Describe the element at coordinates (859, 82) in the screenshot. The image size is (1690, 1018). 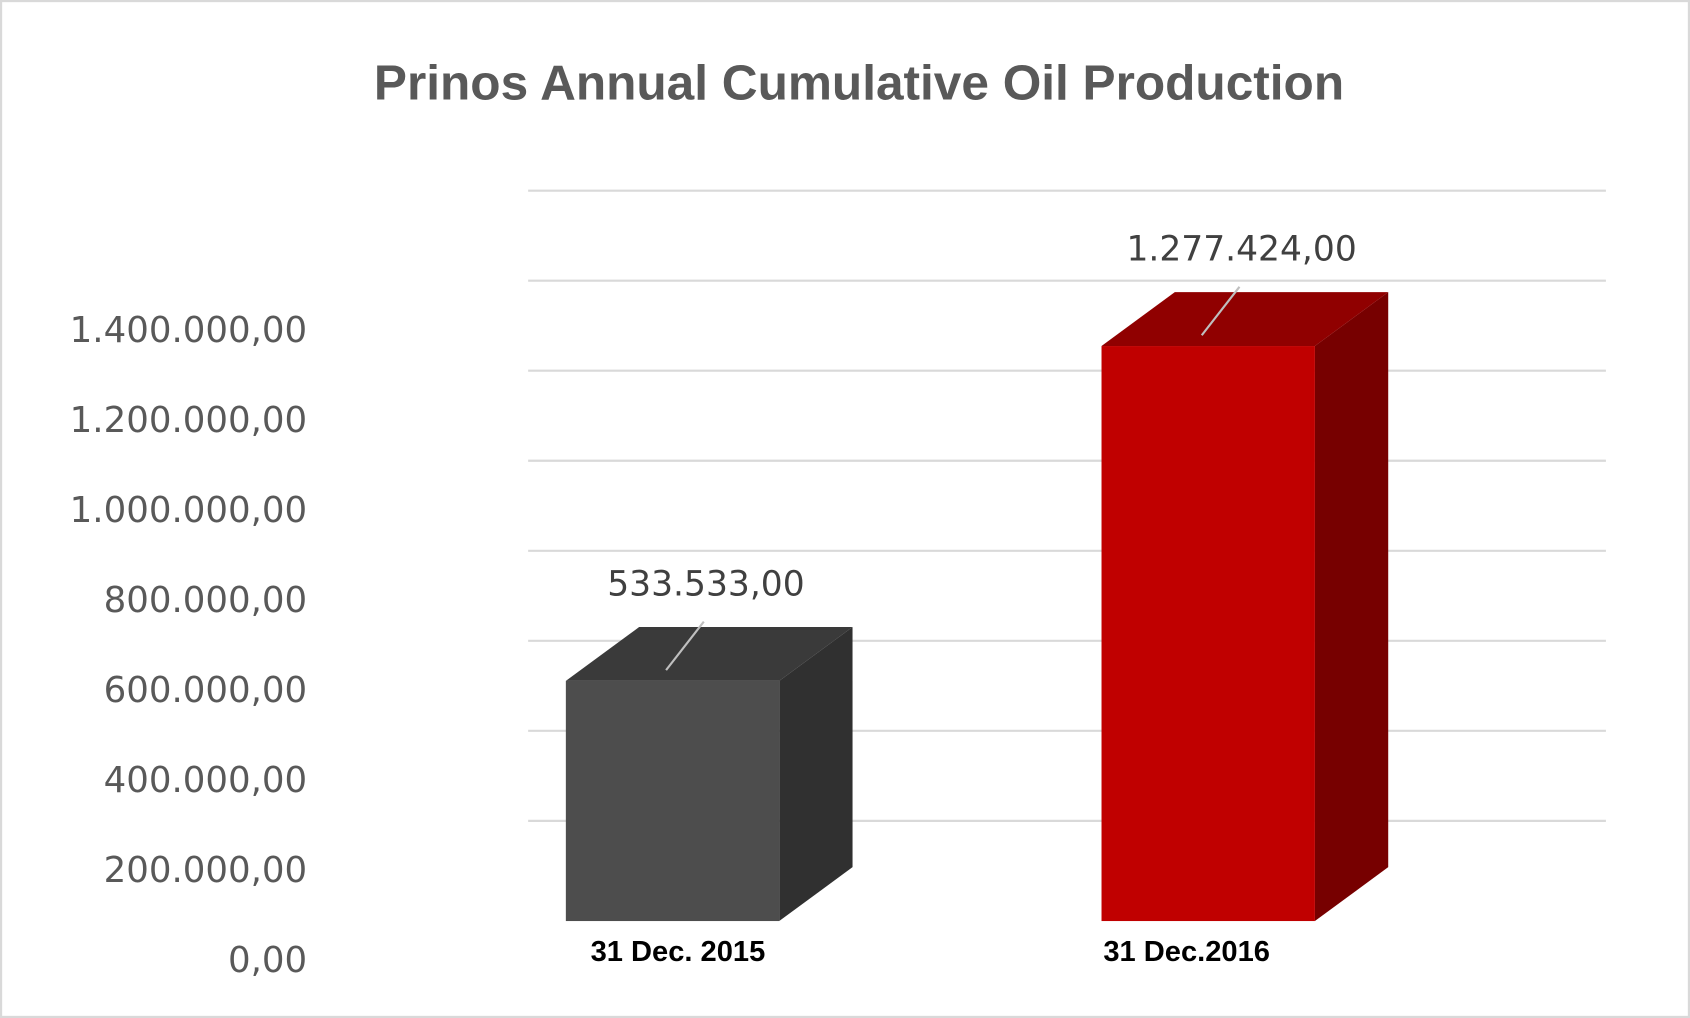
I see `chart-title: Prinos Annual Cumulative Oil Production` at that location.